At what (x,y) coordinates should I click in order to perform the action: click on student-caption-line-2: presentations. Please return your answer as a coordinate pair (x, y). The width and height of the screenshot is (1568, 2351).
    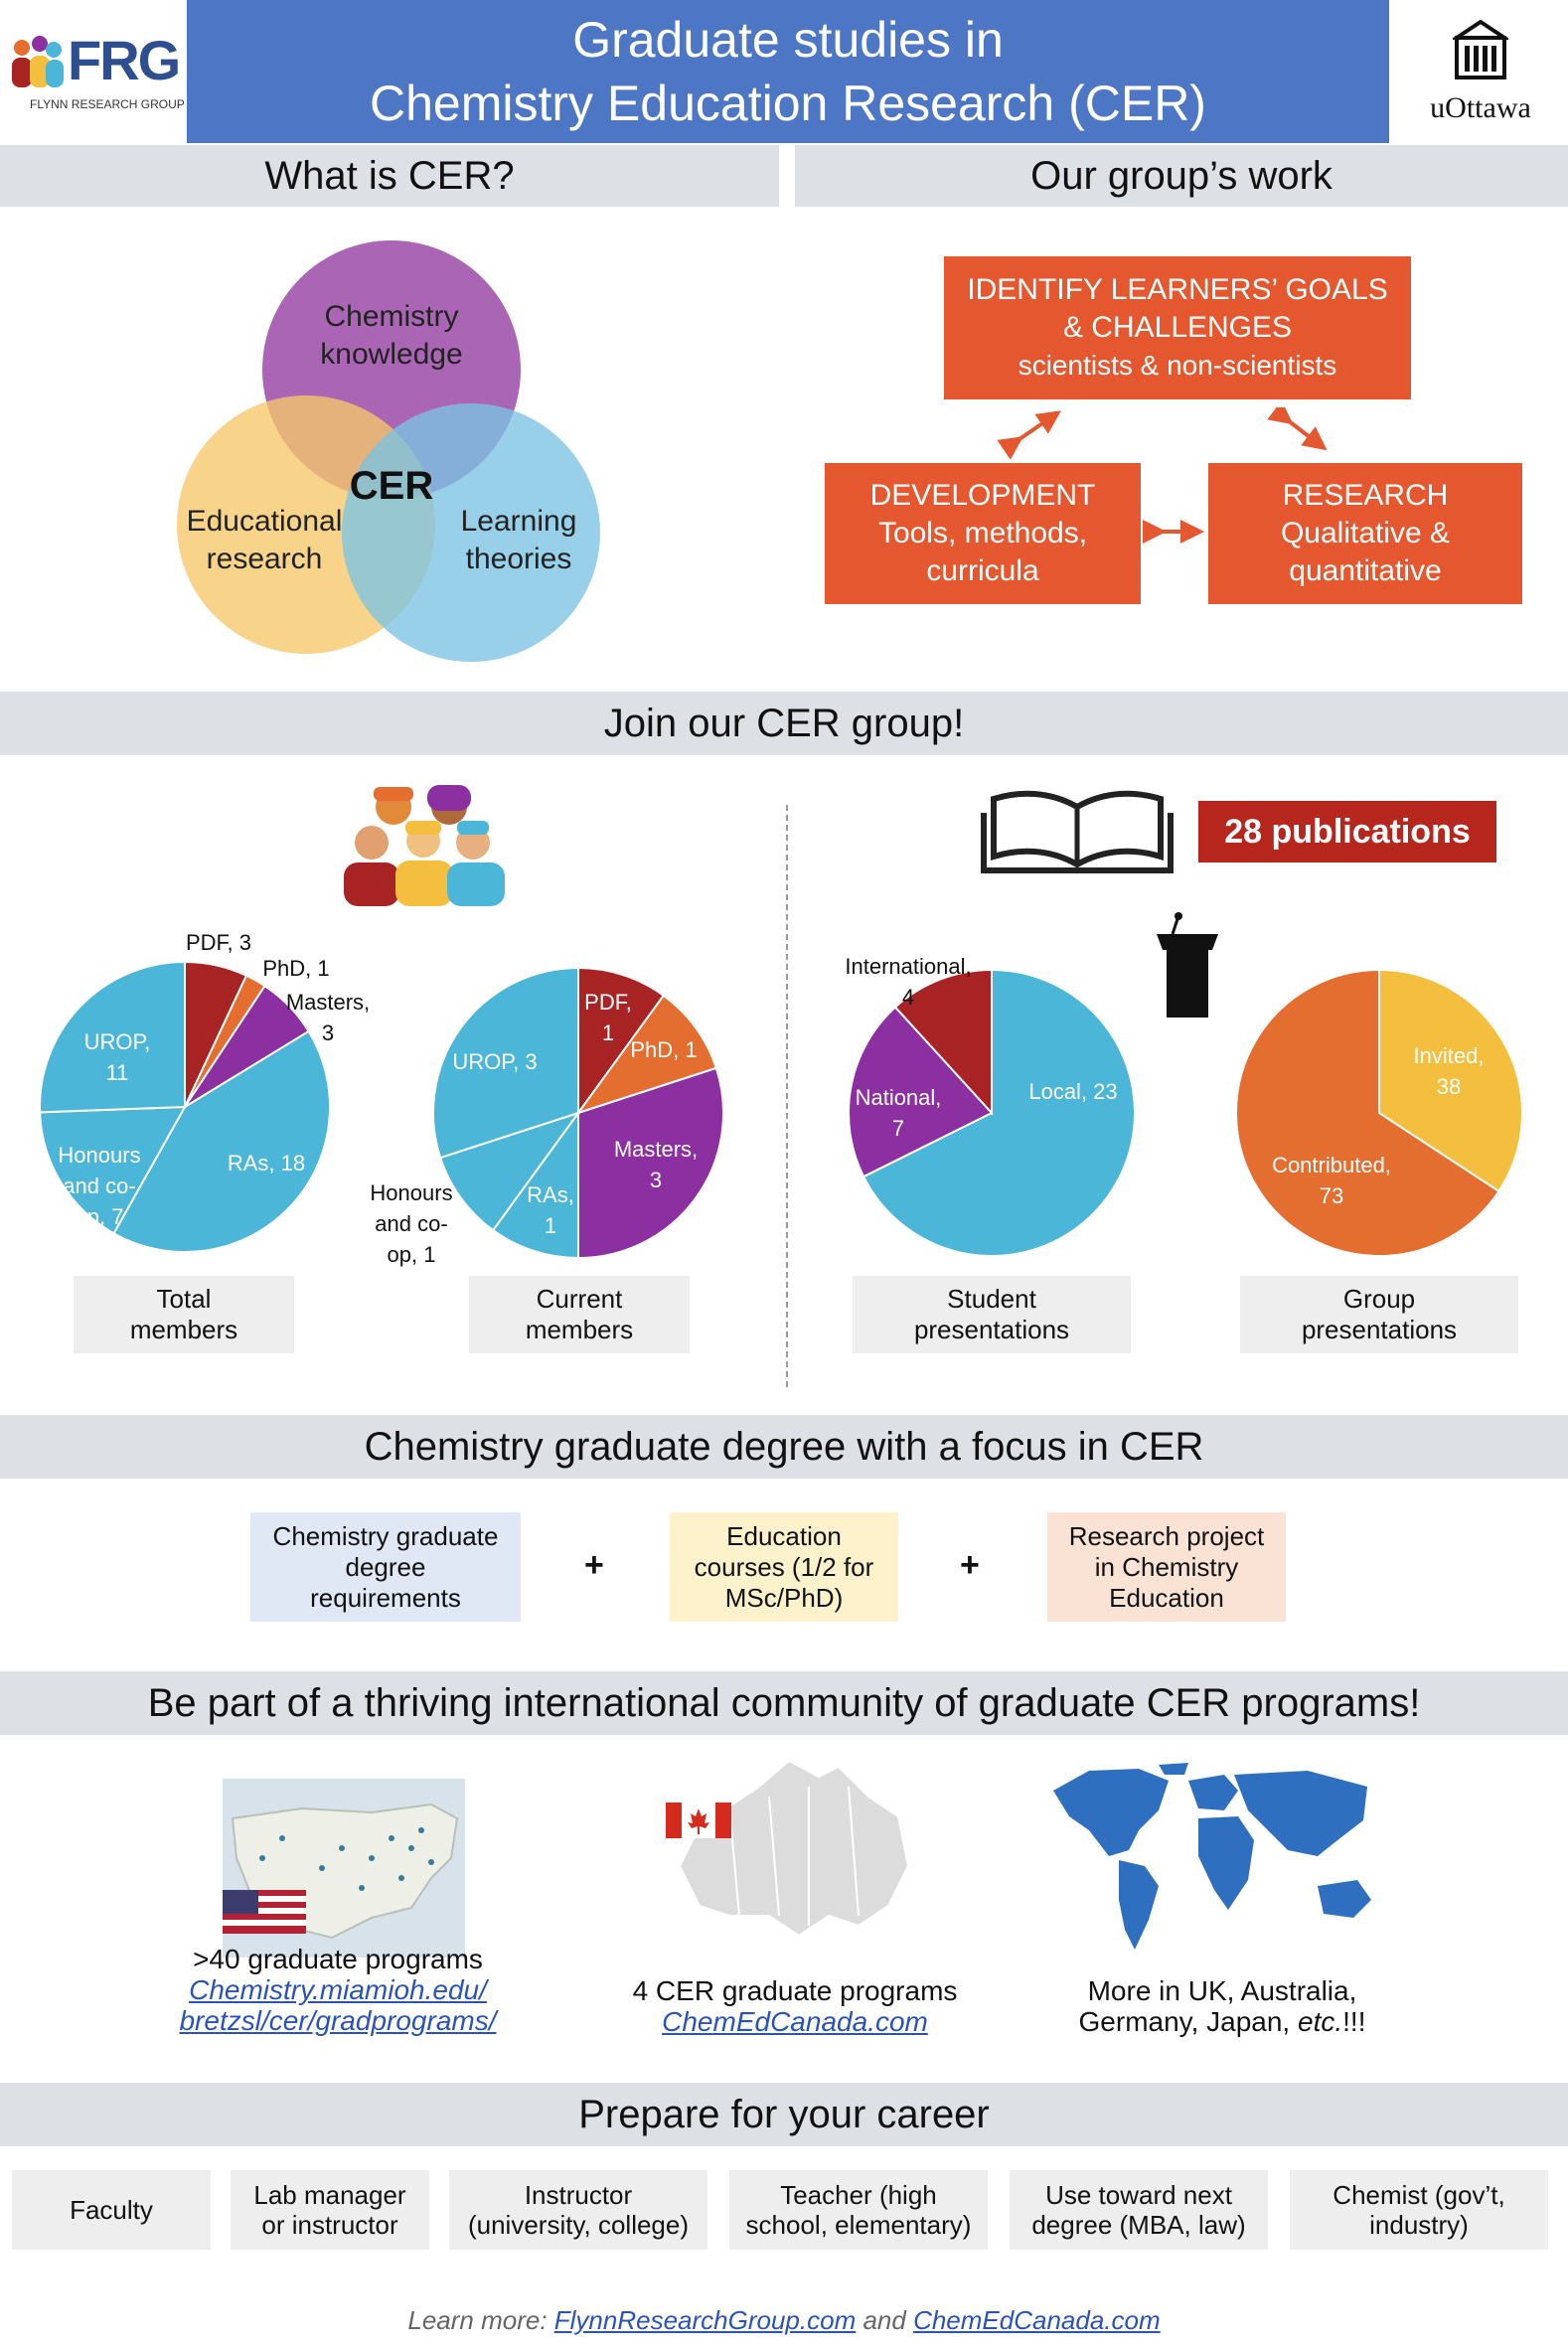
    Looking at the image, I should click on (992, 1329).